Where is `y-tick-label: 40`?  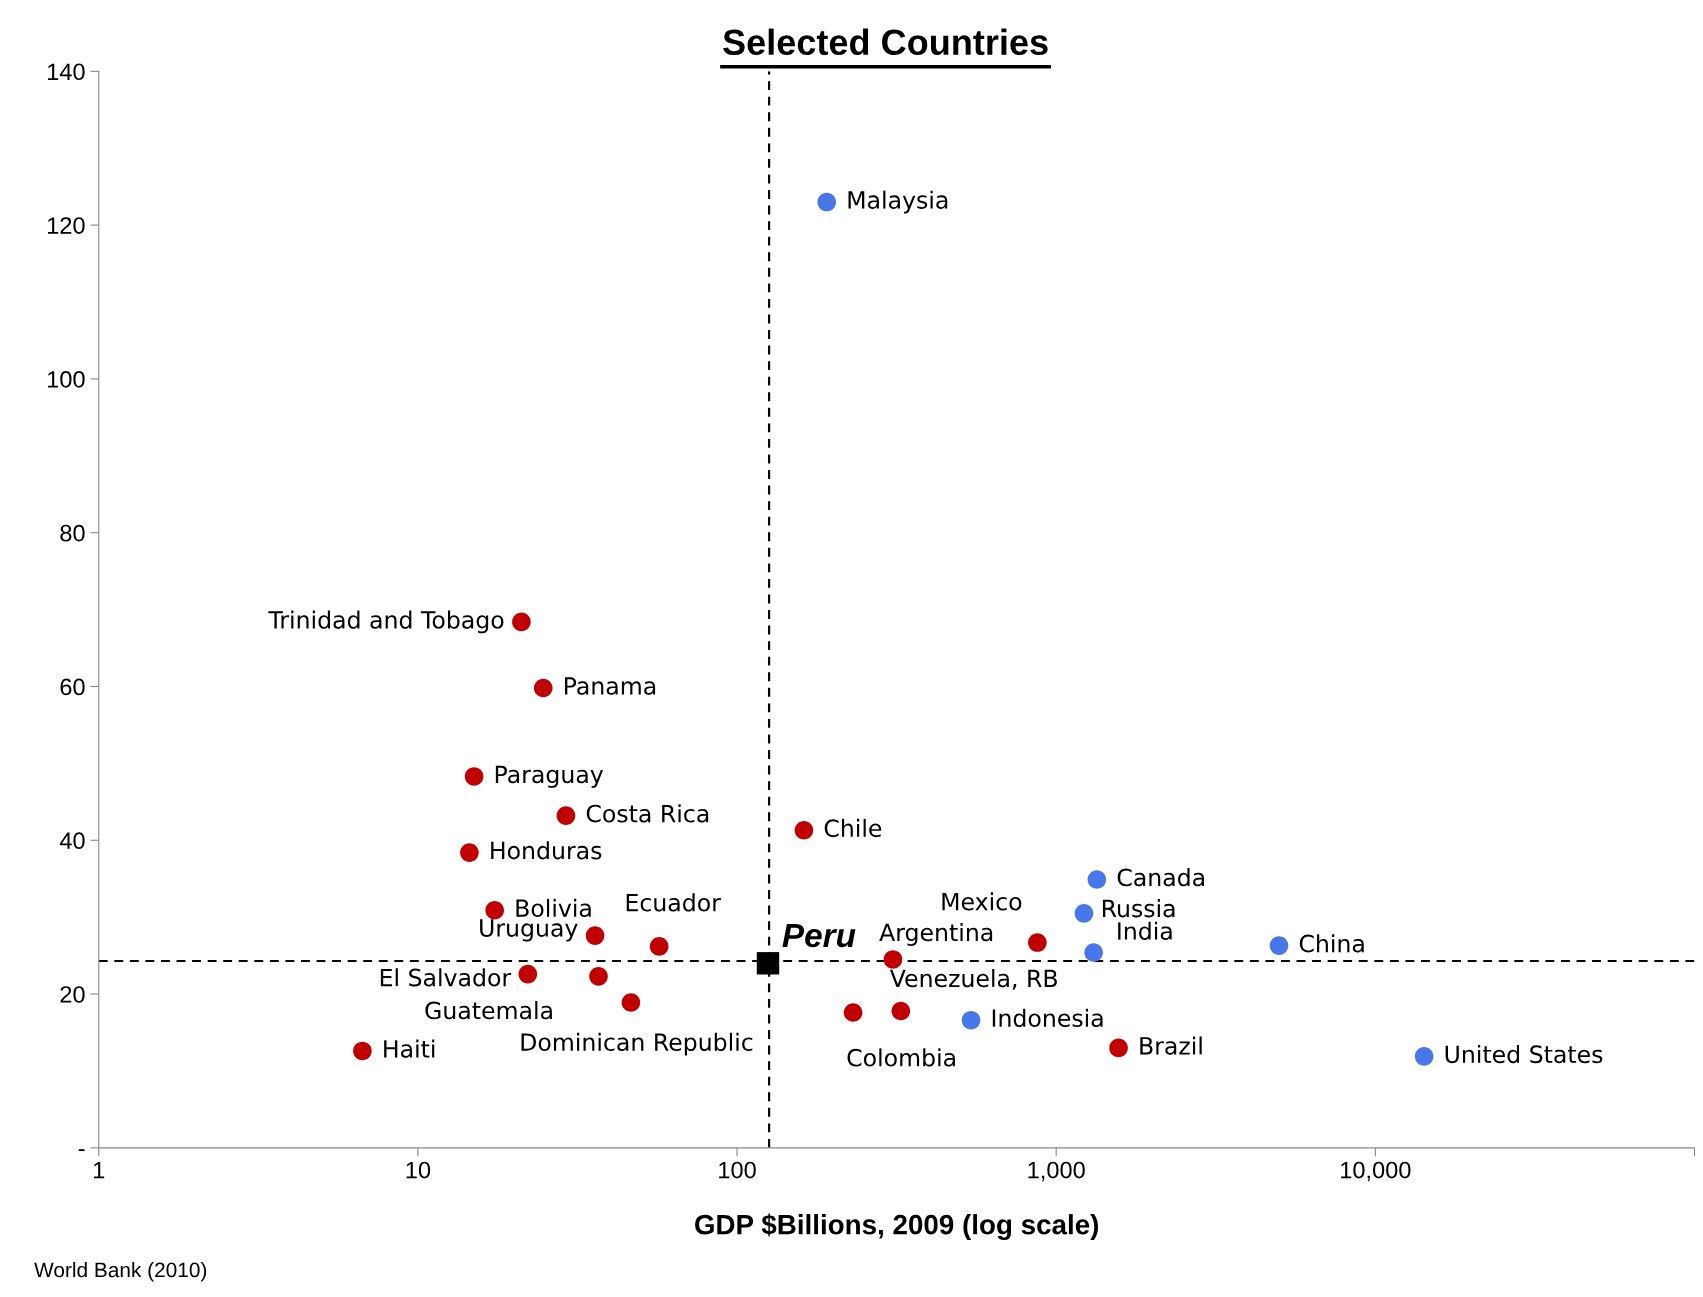 y-tick-label: 40 is located at coordinates (72, 841).